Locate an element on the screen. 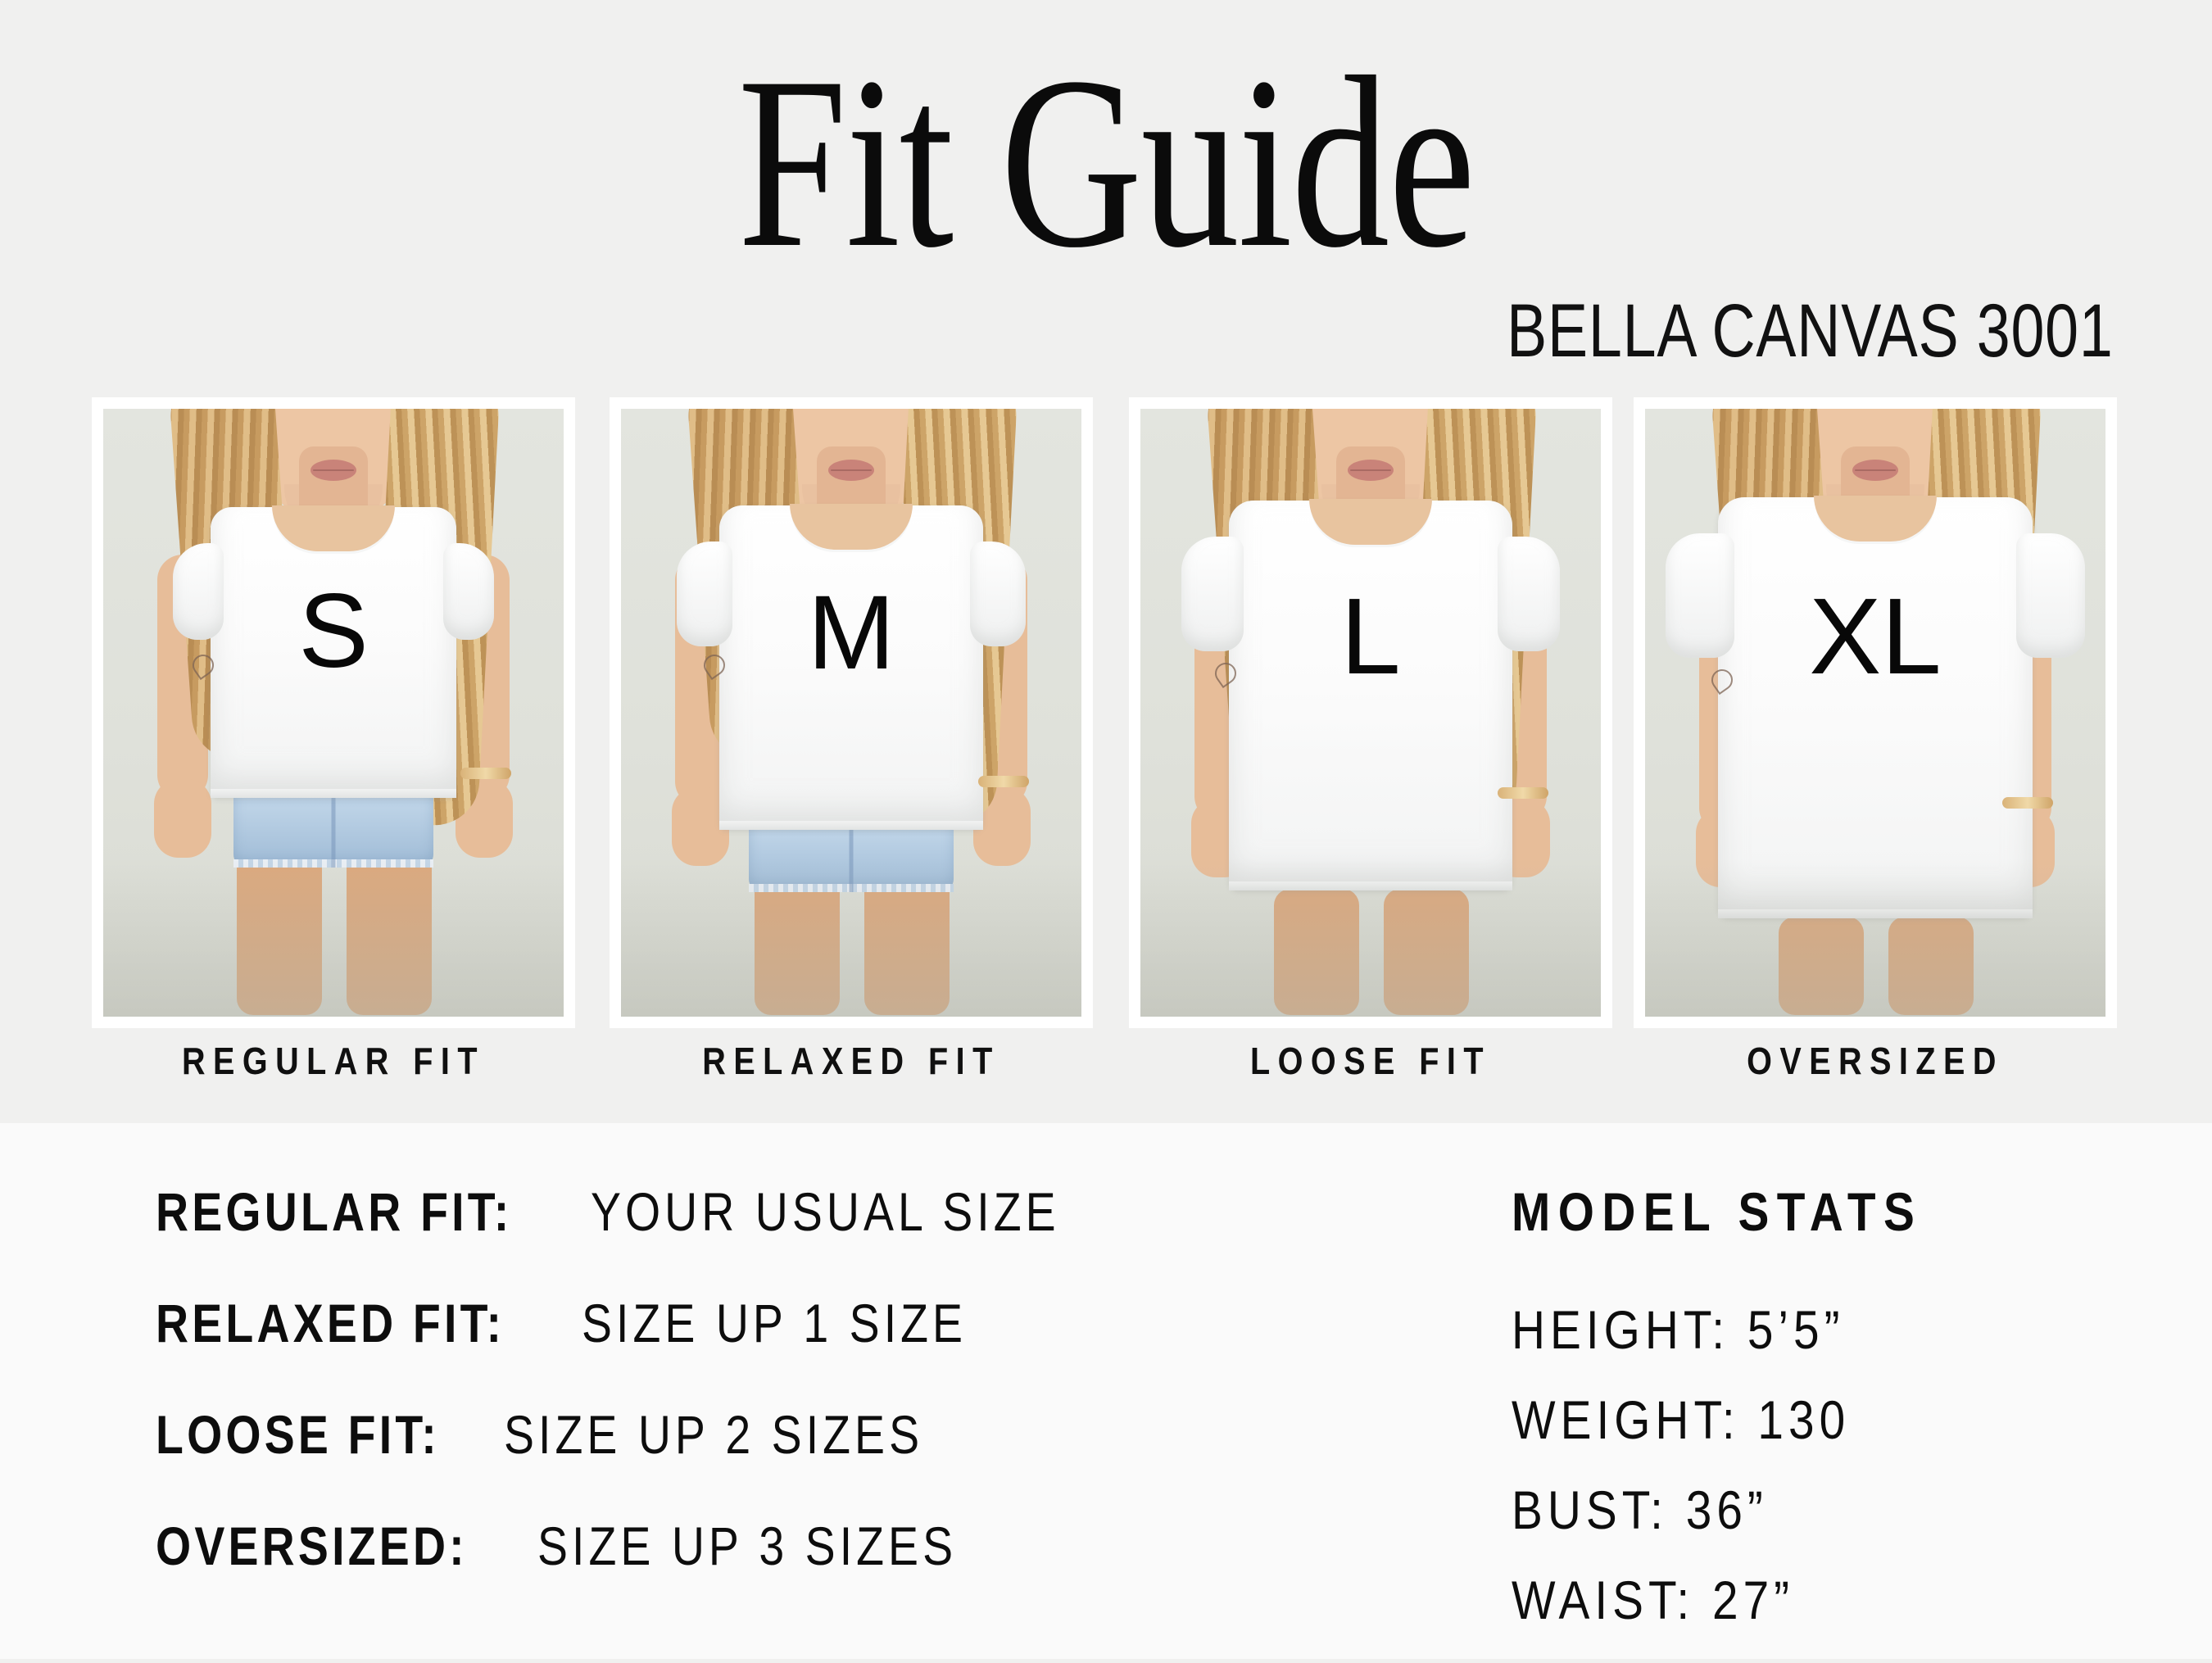 This screenshot has width=2212, height=1663. fit-photo-panel-m: M is located at coordinates (851, 712).